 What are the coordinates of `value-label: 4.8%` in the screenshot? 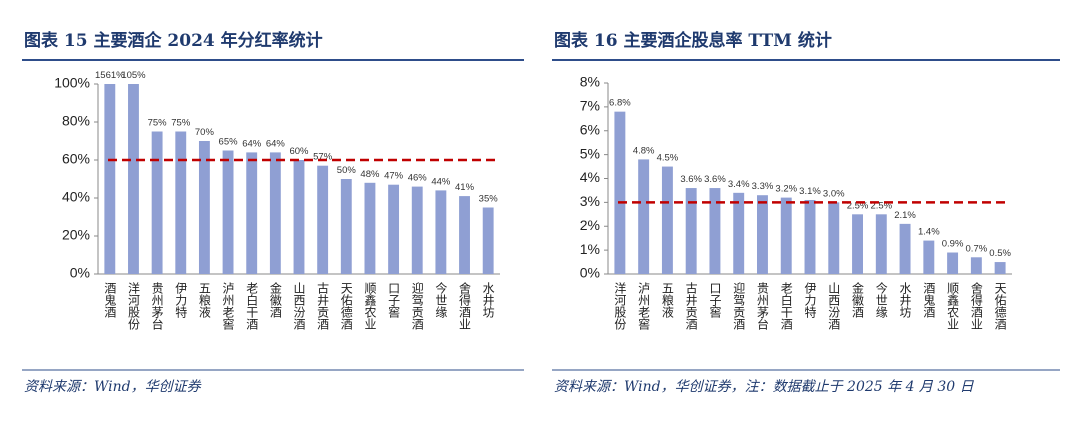 It's located at (644, 150).